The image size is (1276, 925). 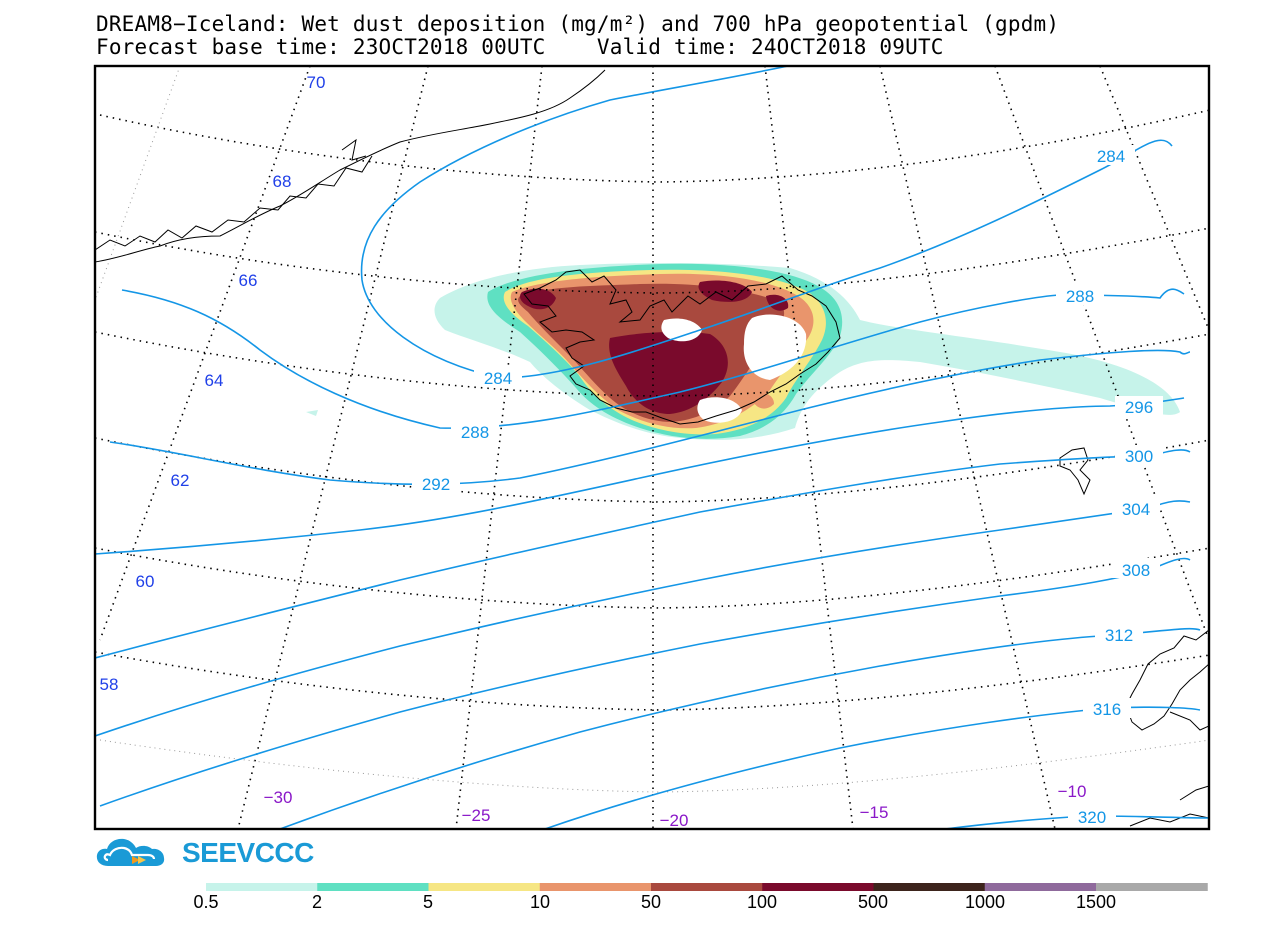 What do you see at coordinates (874, 812) in the screenshot?
I see `longitude-label: −15` at bounding box center [874, 812].